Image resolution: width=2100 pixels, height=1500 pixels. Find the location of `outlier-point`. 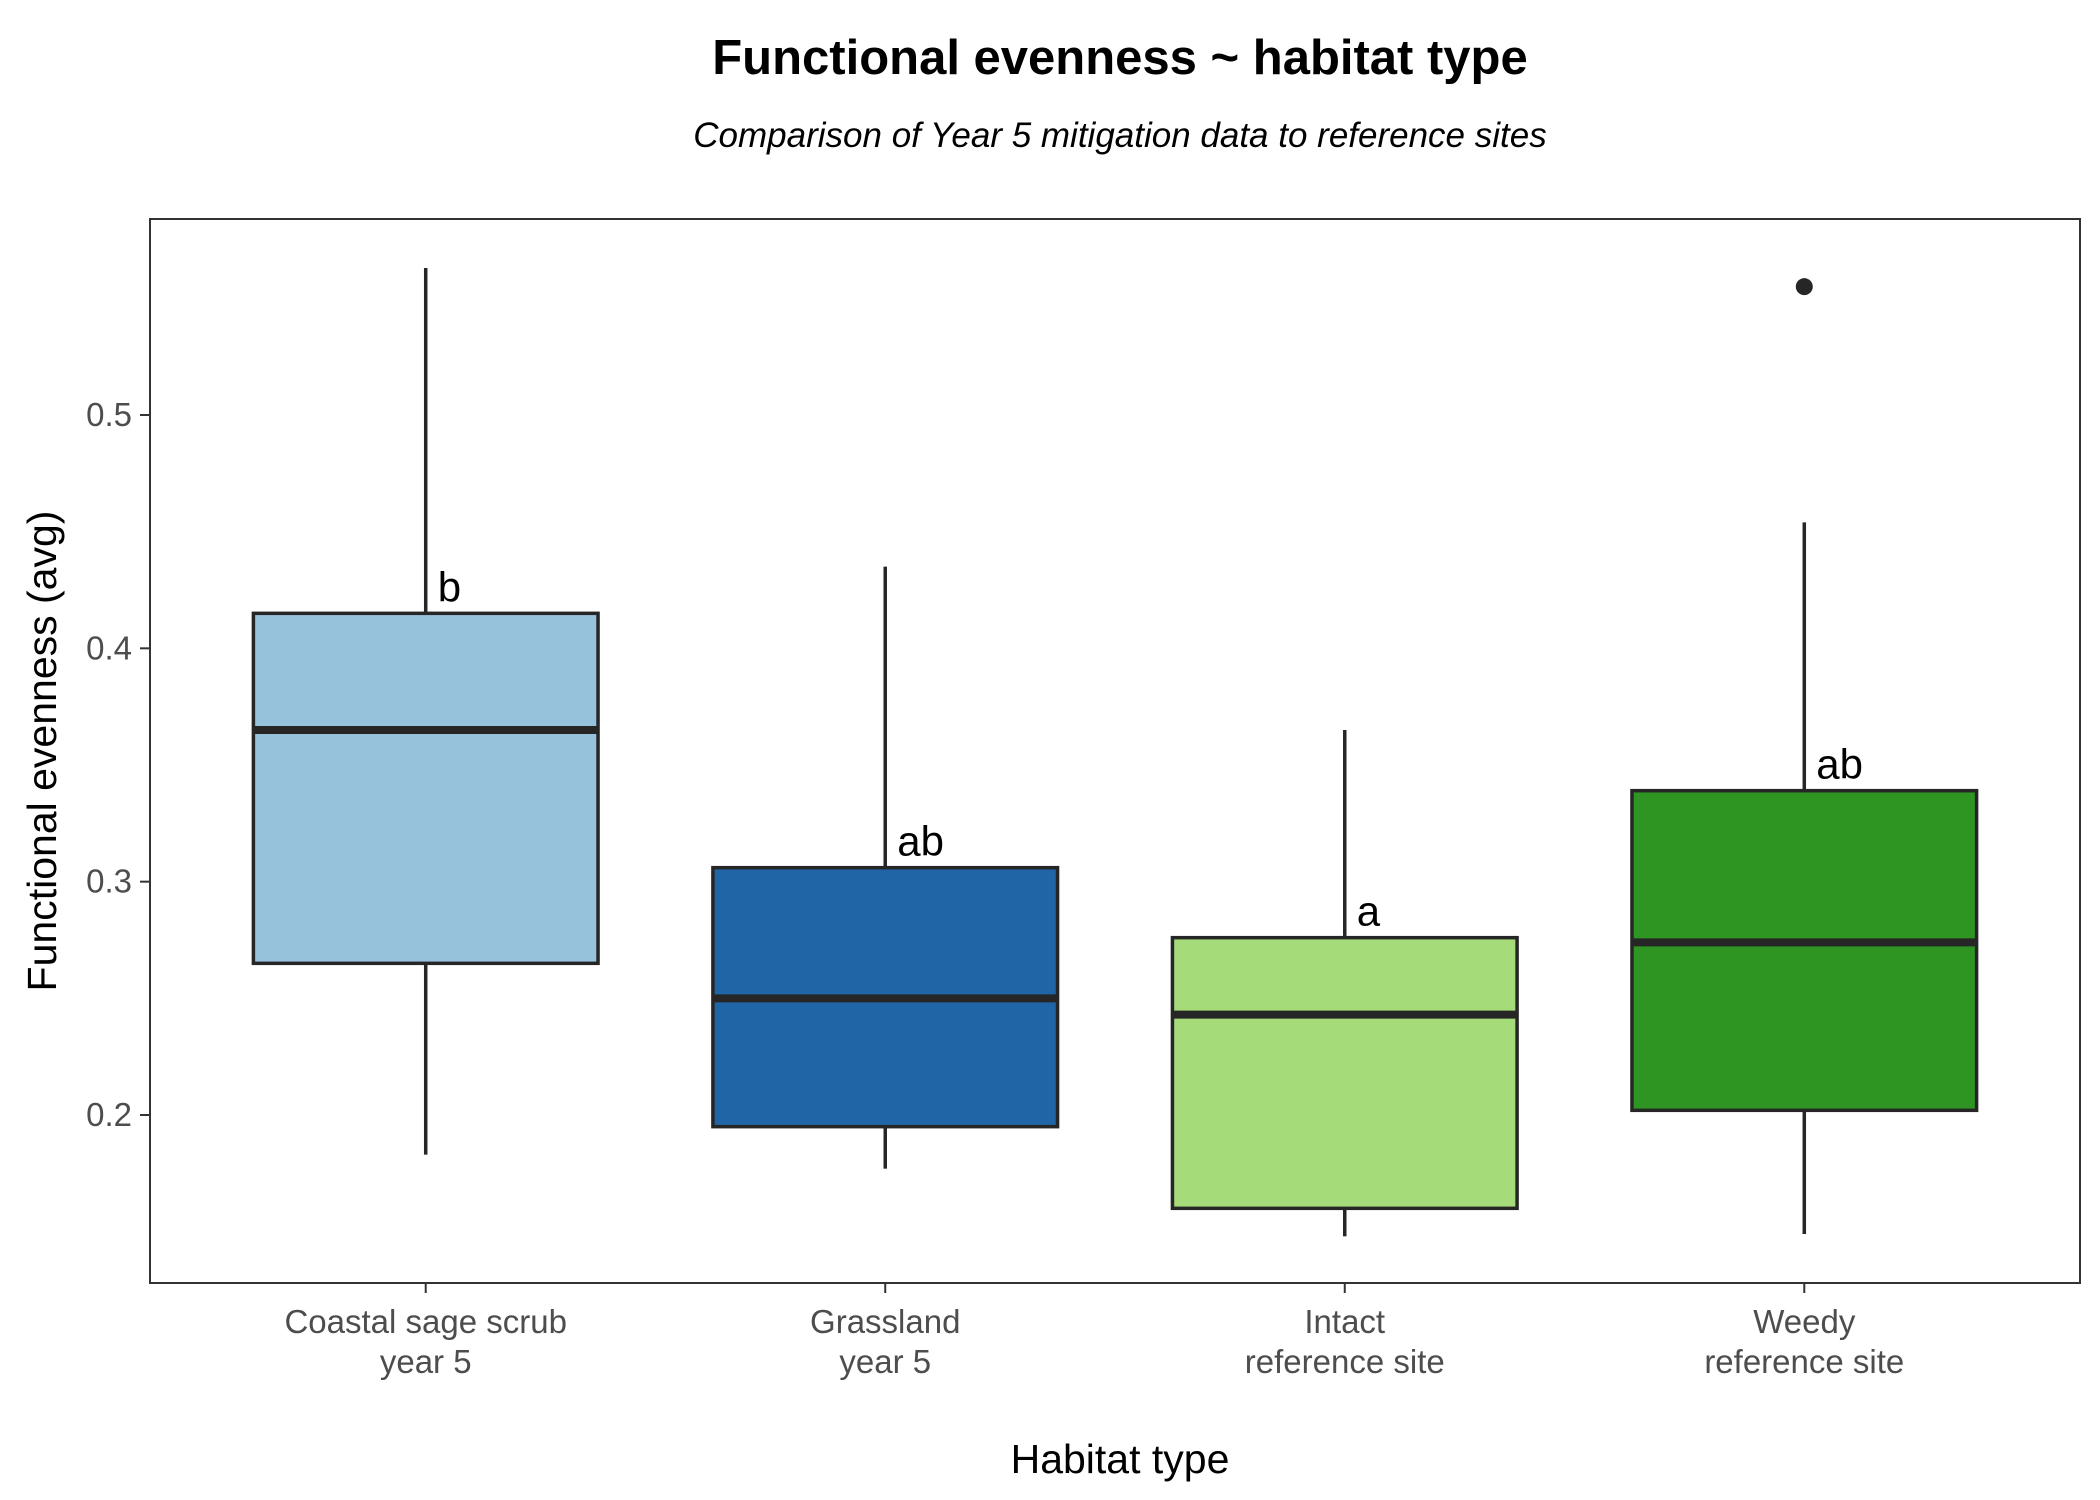

outlier-point is located at coordinates (1804, 287).